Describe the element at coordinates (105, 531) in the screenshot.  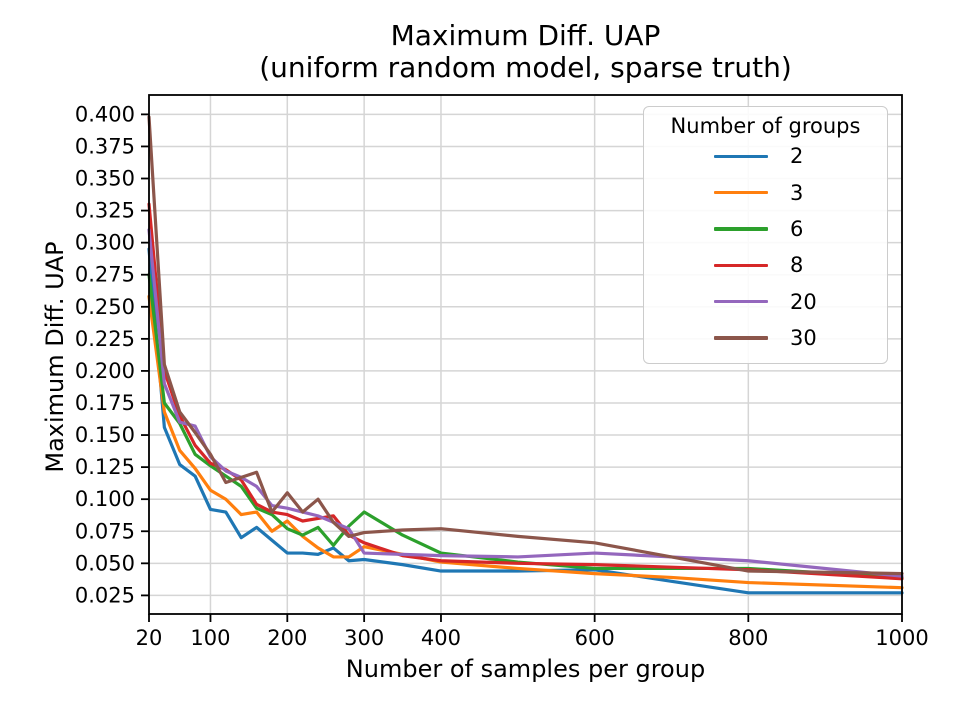
I see `y-tick-label: 0.075` at that location.